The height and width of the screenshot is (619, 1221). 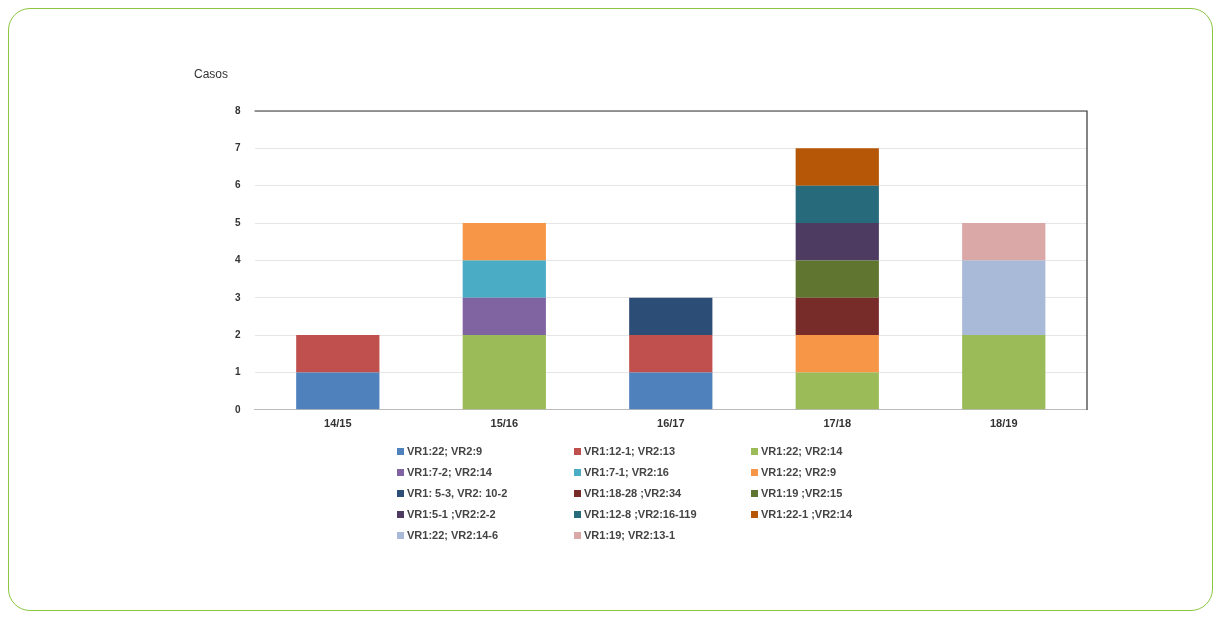 What do you see at coordinates (238, 297) in the screenshot?
I see `y-tick-label: 3` at bounding box center [238, 297].